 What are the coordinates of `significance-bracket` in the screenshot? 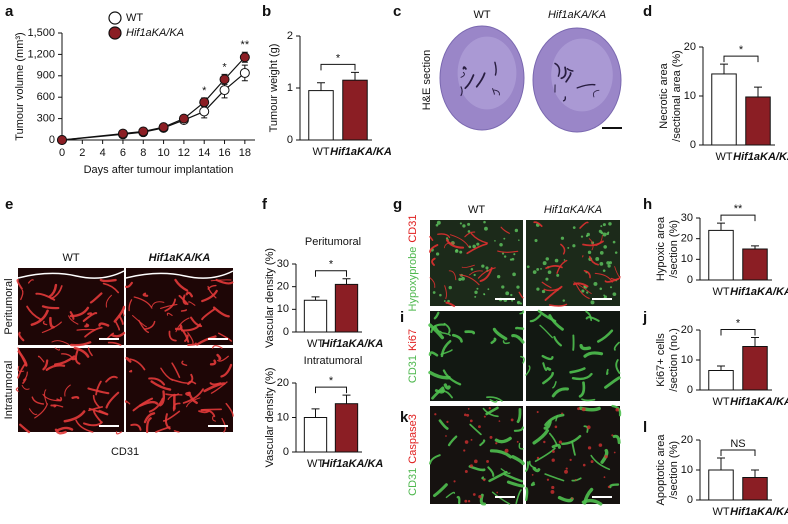 It's located at (738, 218).